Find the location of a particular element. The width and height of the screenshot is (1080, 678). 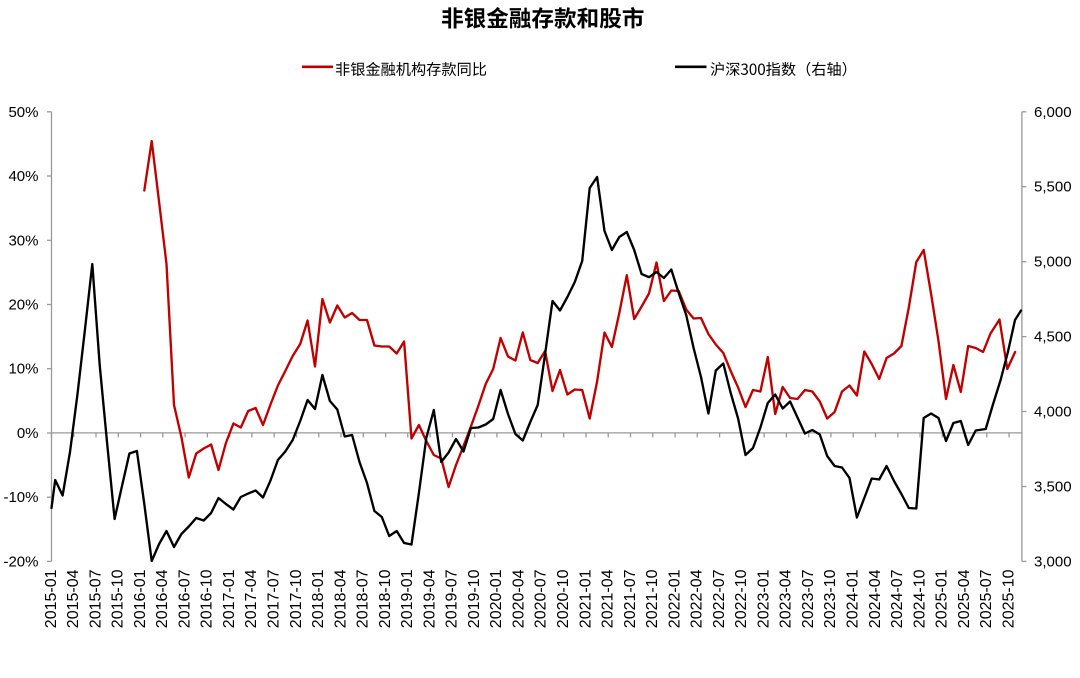

svg-text: 2021-04 is located at coordinates (608, 598).